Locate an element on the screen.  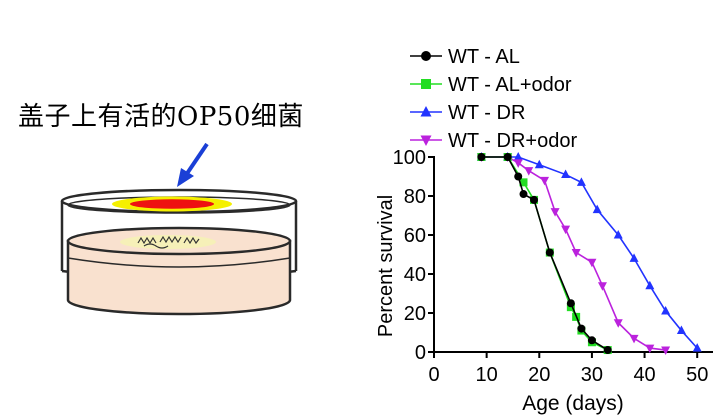
blue-arrow is located at coordinates (193, 164).